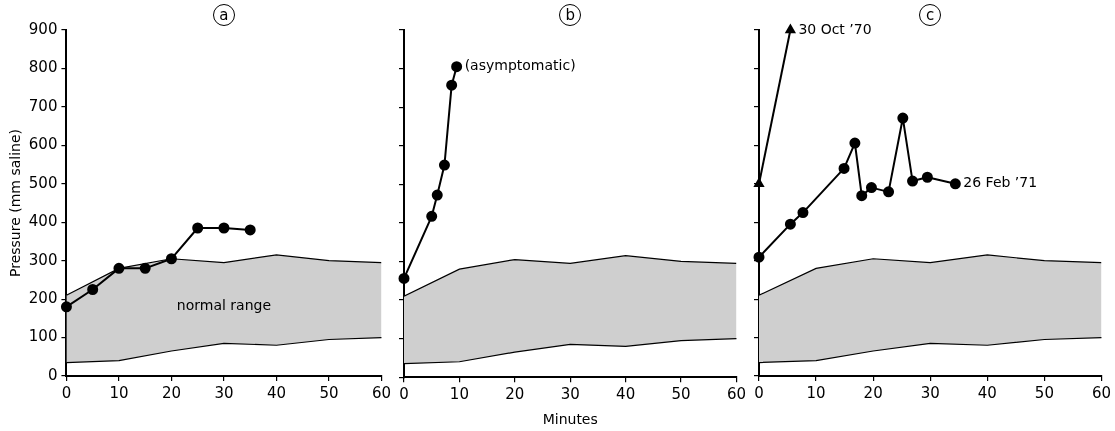  Describe the element at coordinates (520, 65) in the screenshot. I see `annotation: (asymptomatic)` at that location.